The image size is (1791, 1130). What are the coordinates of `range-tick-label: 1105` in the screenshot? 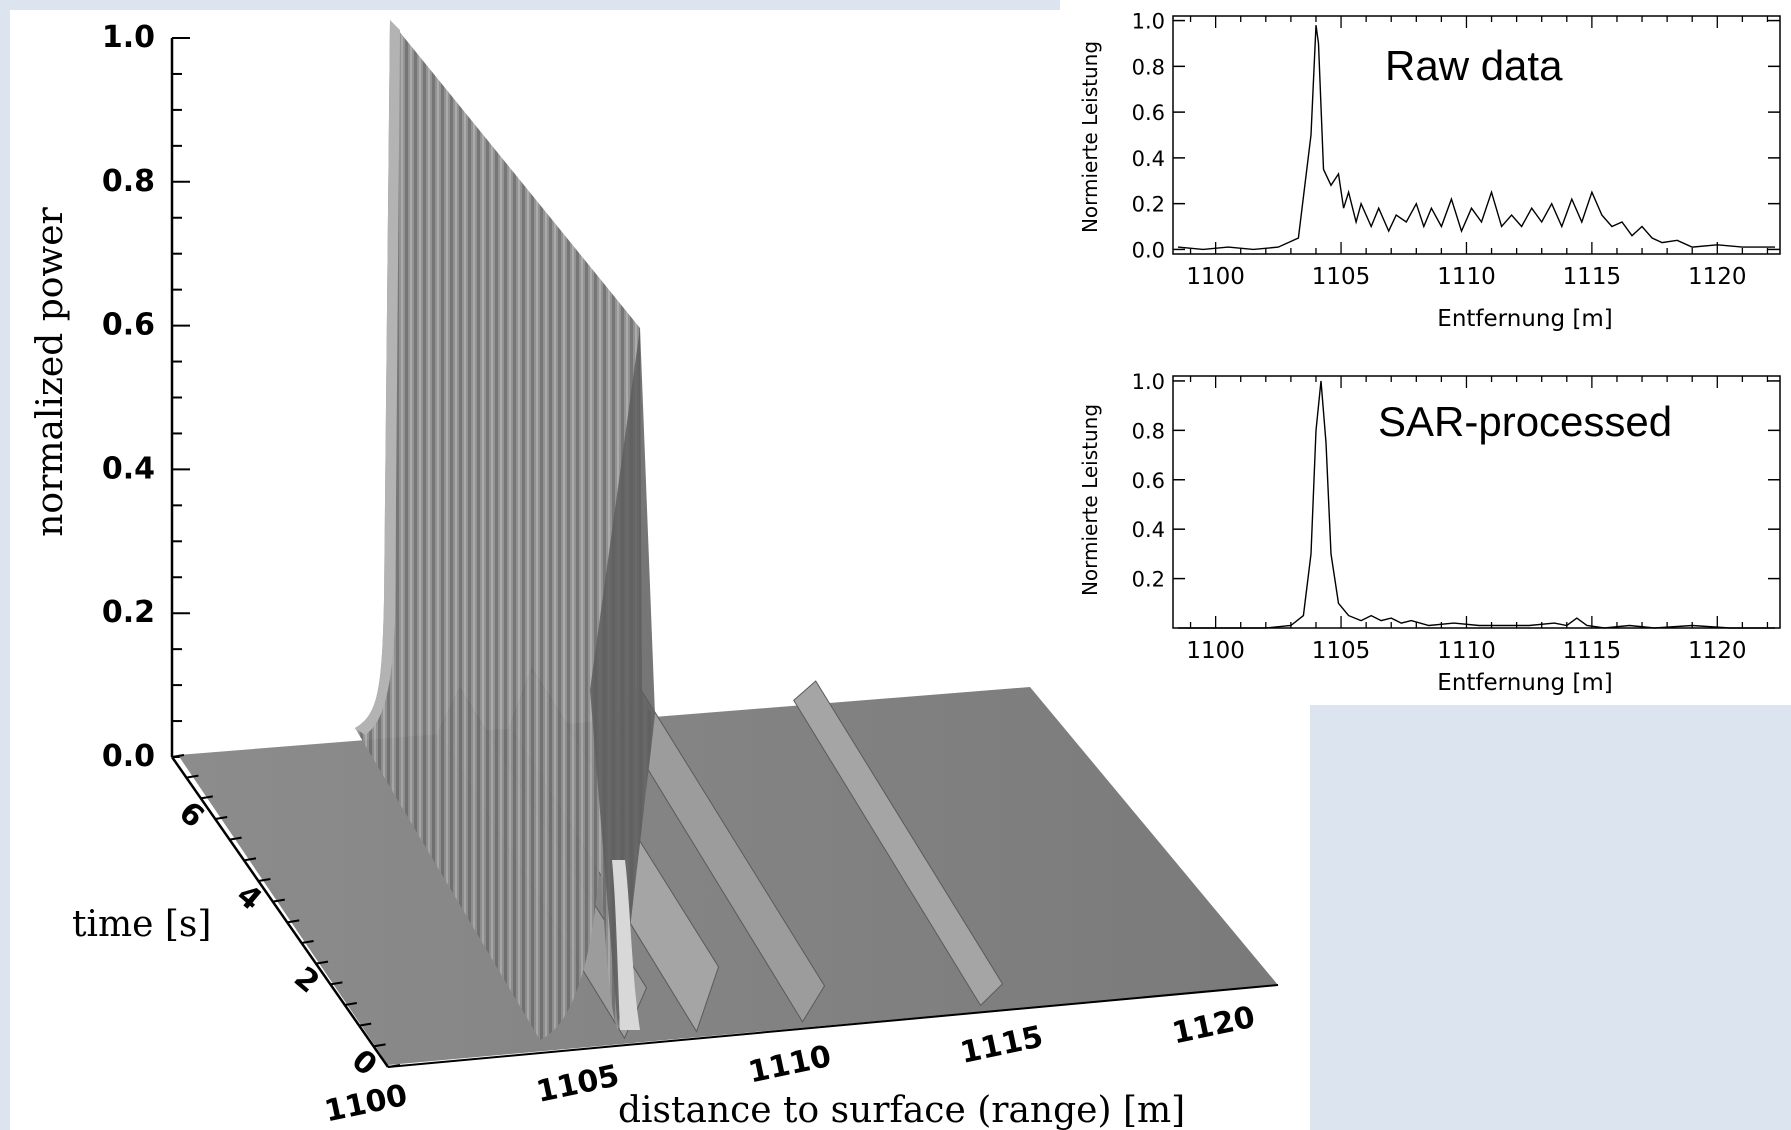 It's located at (577, 1084).